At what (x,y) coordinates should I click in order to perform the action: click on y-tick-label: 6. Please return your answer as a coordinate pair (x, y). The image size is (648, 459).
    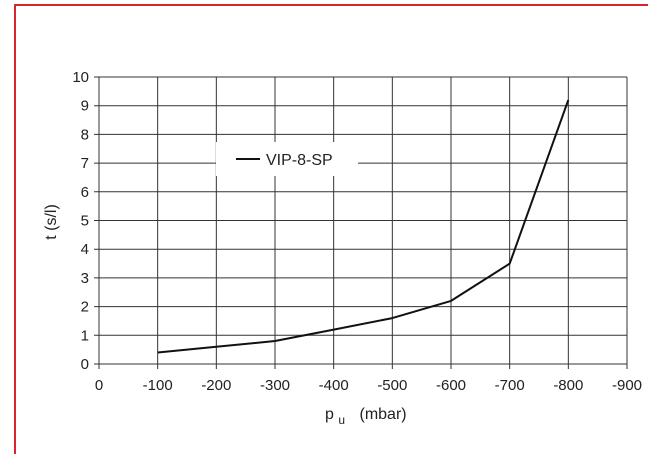
    Looking at the image, I should click on (85, 192).